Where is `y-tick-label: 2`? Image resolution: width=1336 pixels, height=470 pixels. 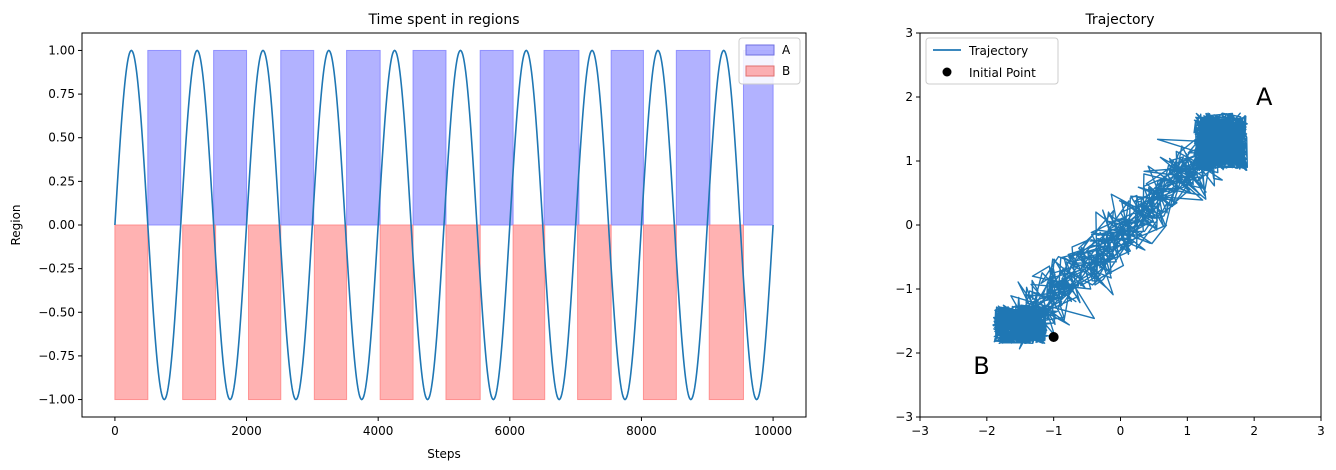
y-tick-label: 2 is located at coordinates (909, 97).